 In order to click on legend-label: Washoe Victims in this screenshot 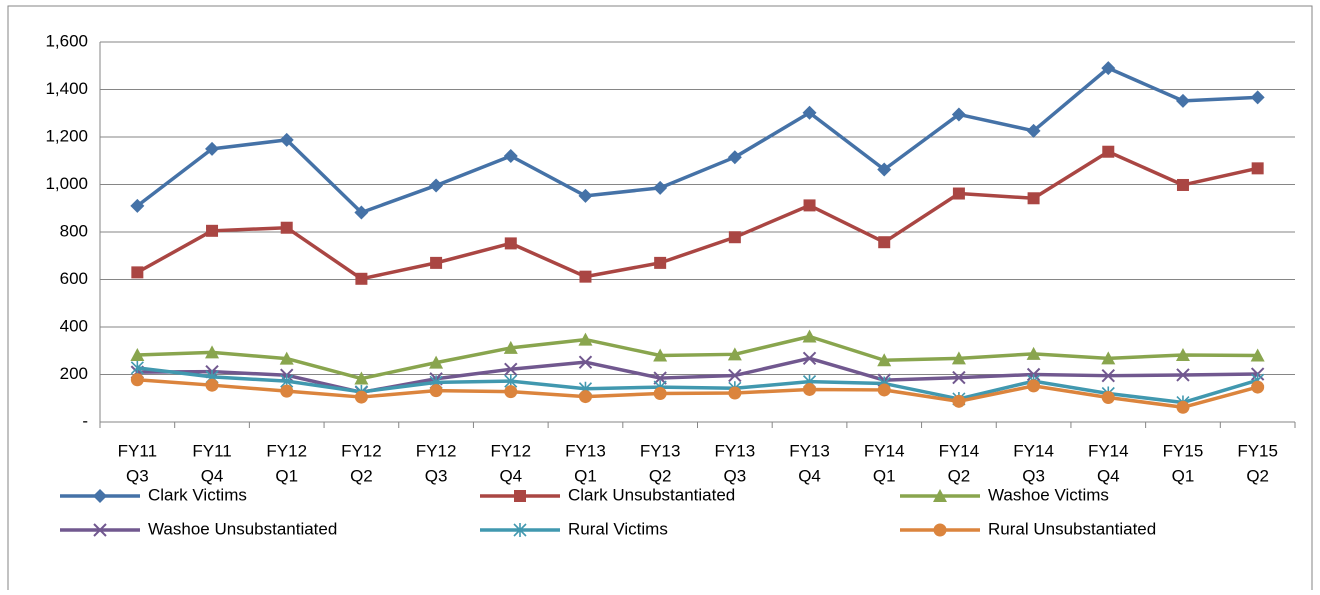, I will do `click(1048, 494)`.